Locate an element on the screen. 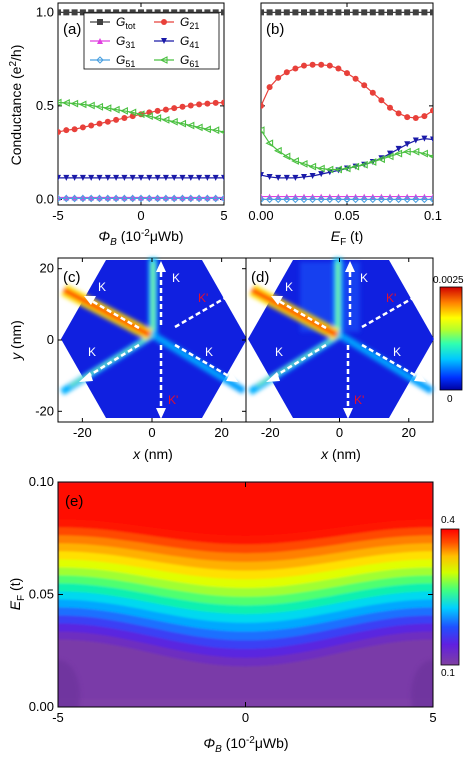  panel-a-ylabel: Conductance (e2/h) is located at coordinates (16, 105).